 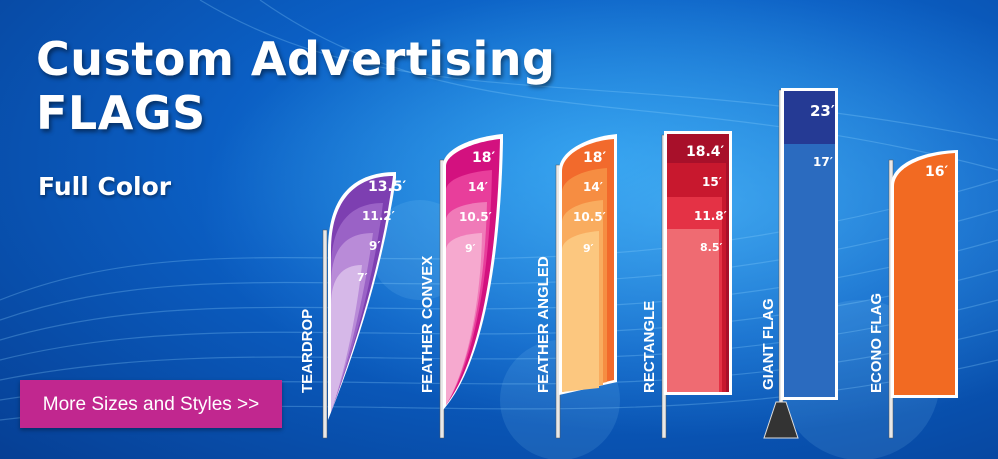 What do you see at coordinates (483, 158) in the screenshot?
I see `feather-convex-size-1: 18′` at bounding box center [483, 158].